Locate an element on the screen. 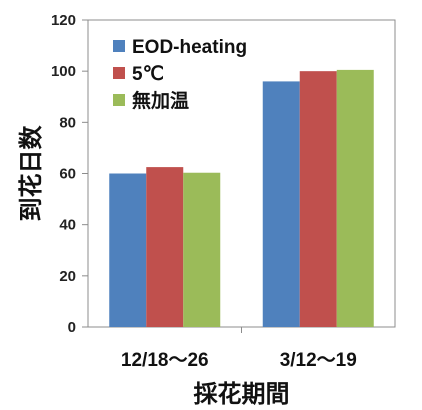  legend-entry-label: 5℃ is located at coordinates (148, 74).